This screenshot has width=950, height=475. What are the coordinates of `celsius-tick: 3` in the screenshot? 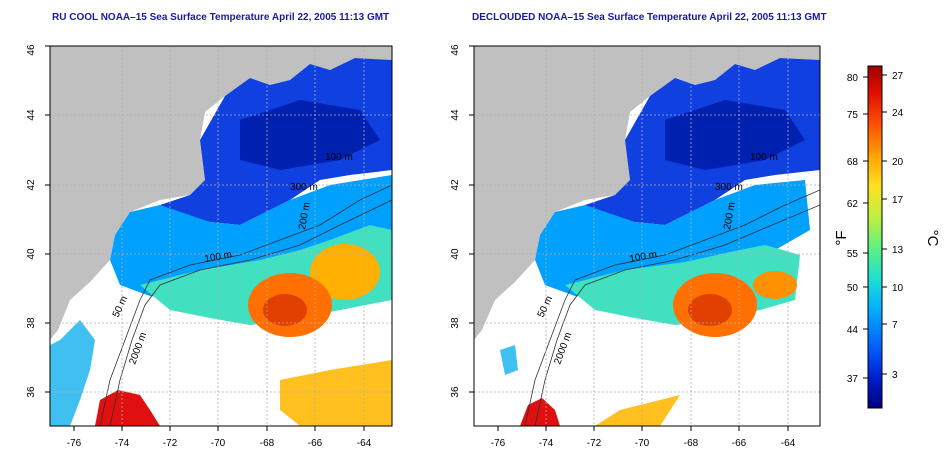 It's located at (895, 375).